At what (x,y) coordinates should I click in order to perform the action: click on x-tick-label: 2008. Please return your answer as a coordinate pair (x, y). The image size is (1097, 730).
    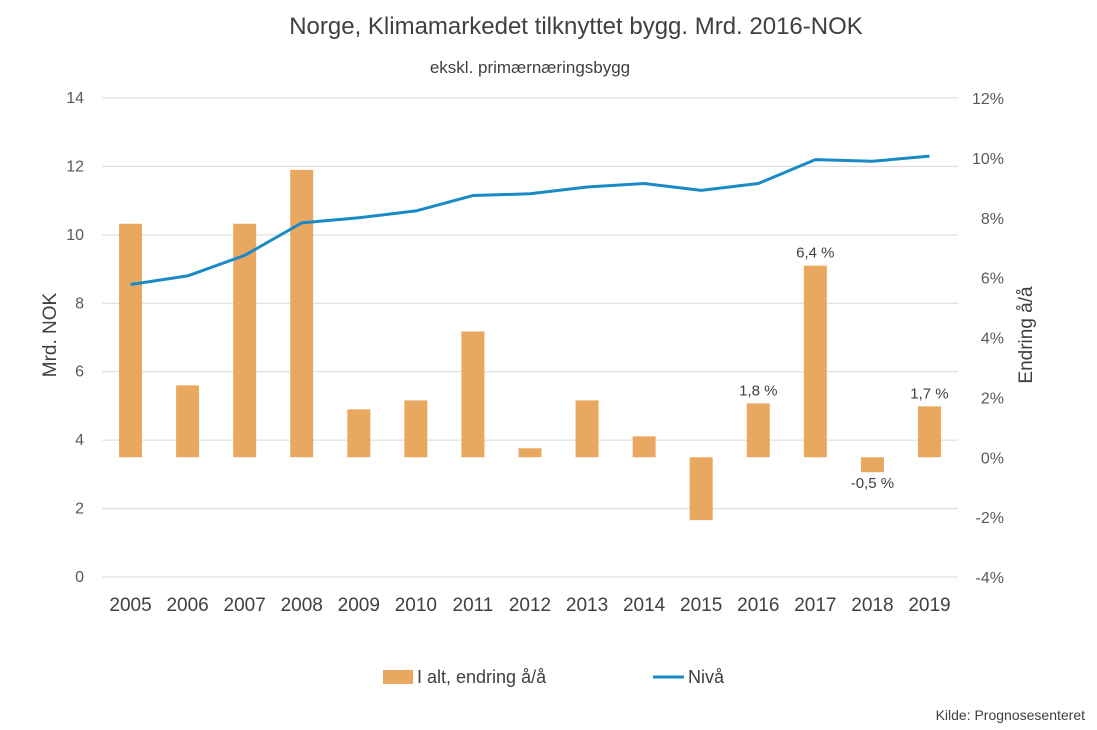
    Looking at the image, I should click on (302, 605).